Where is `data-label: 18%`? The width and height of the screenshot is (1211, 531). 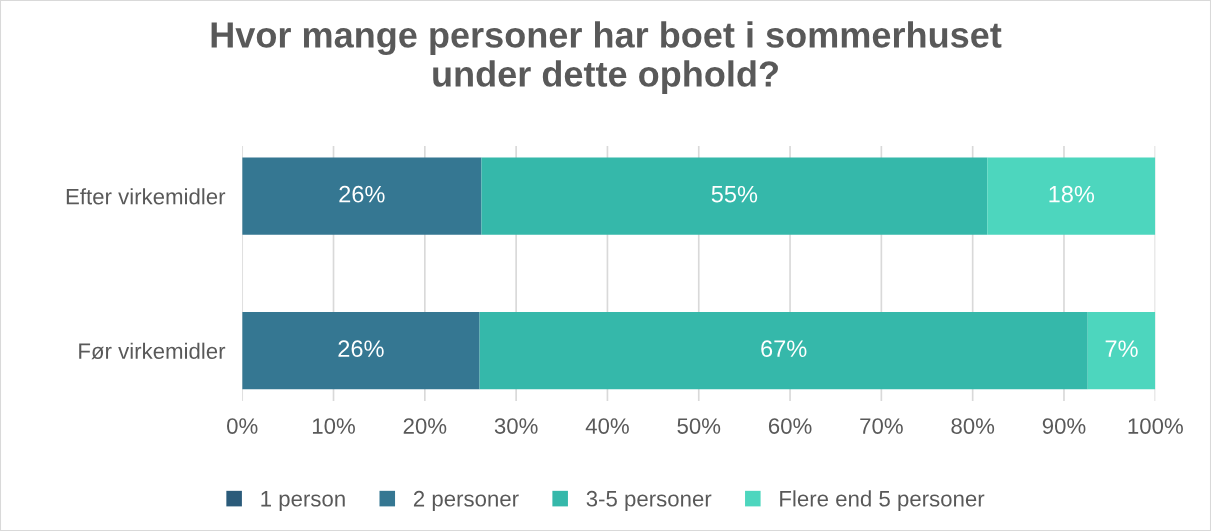 data-label: 18% is located at coordinates (1072, 194).